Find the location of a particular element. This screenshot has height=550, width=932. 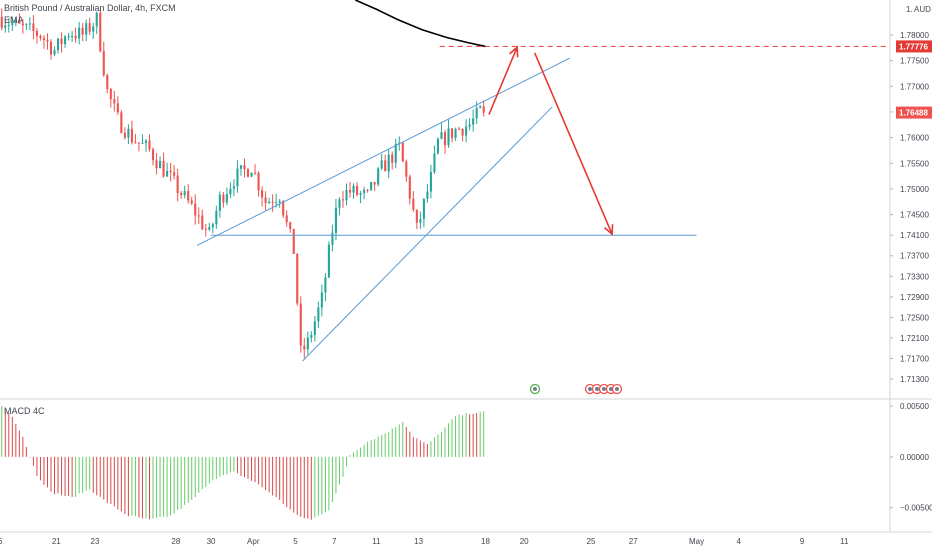

ema-line is located at coordinates (420, 24).